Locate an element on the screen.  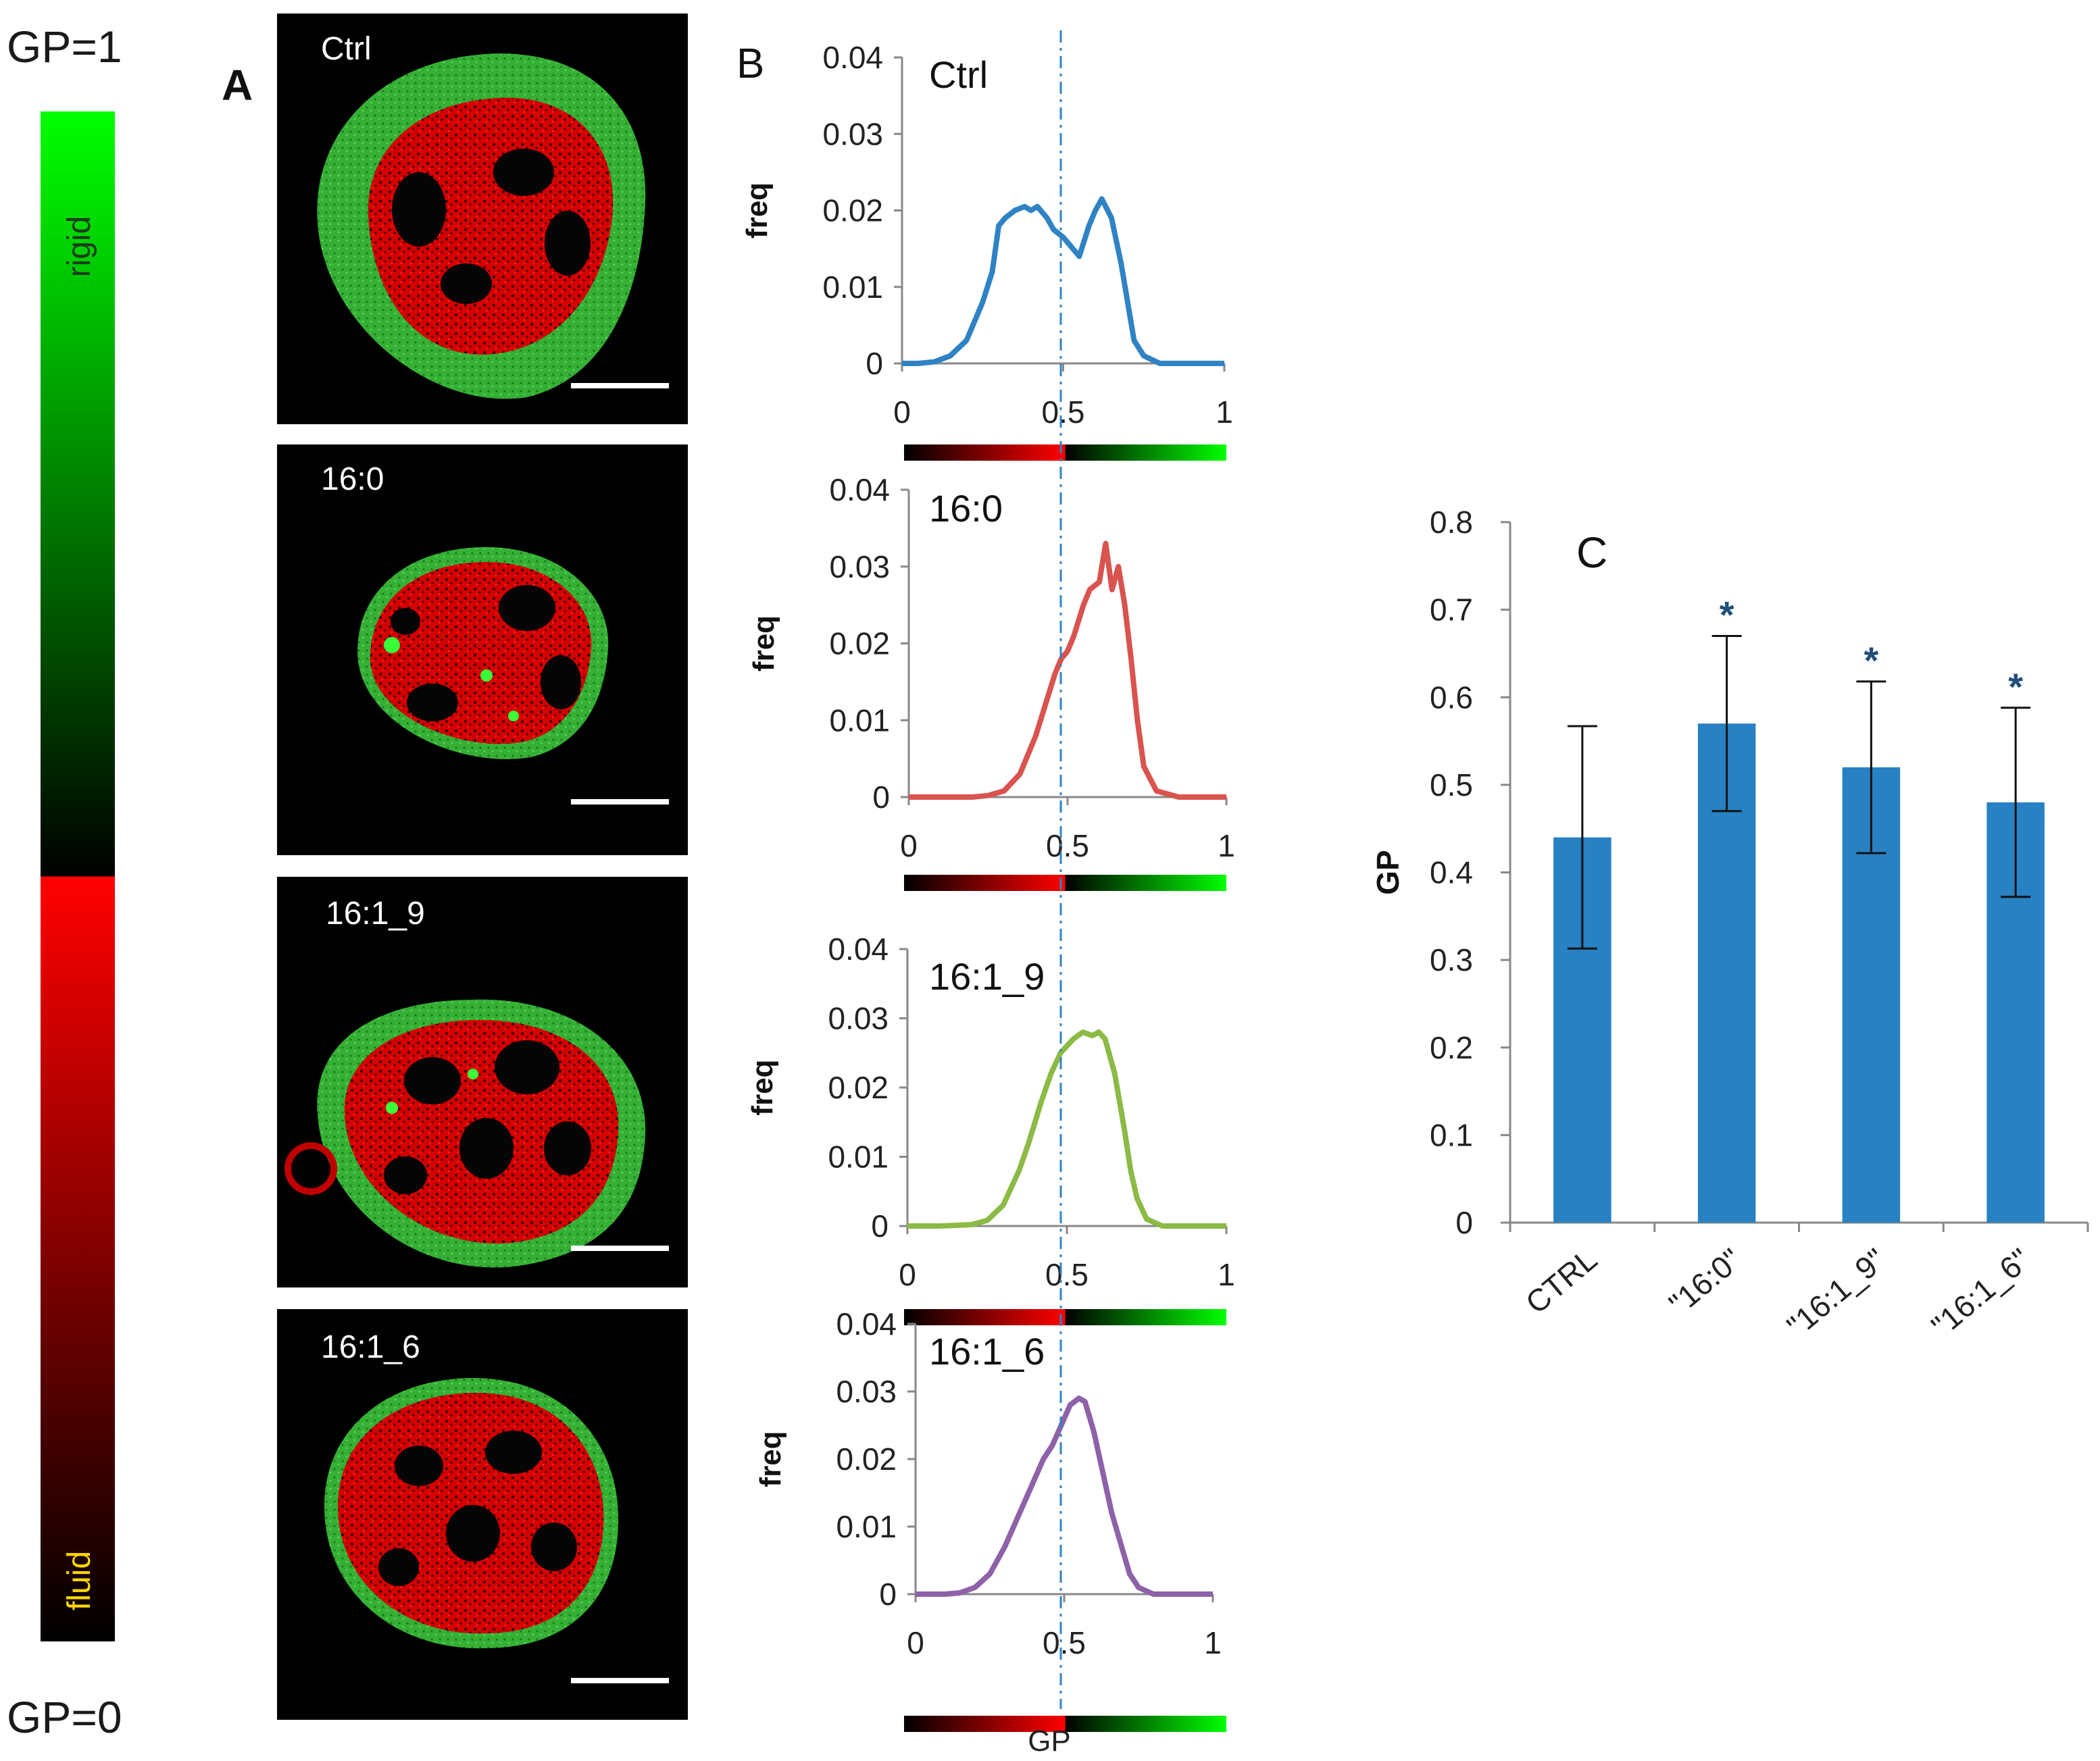
micrograph-label-16-1-9: 16:1_9 is located at coordinates (375, 913).